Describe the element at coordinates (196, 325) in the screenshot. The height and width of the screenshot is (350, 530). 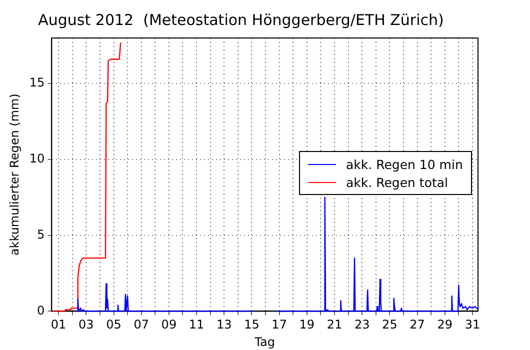
I see `x-tick-label: 11` at that location.